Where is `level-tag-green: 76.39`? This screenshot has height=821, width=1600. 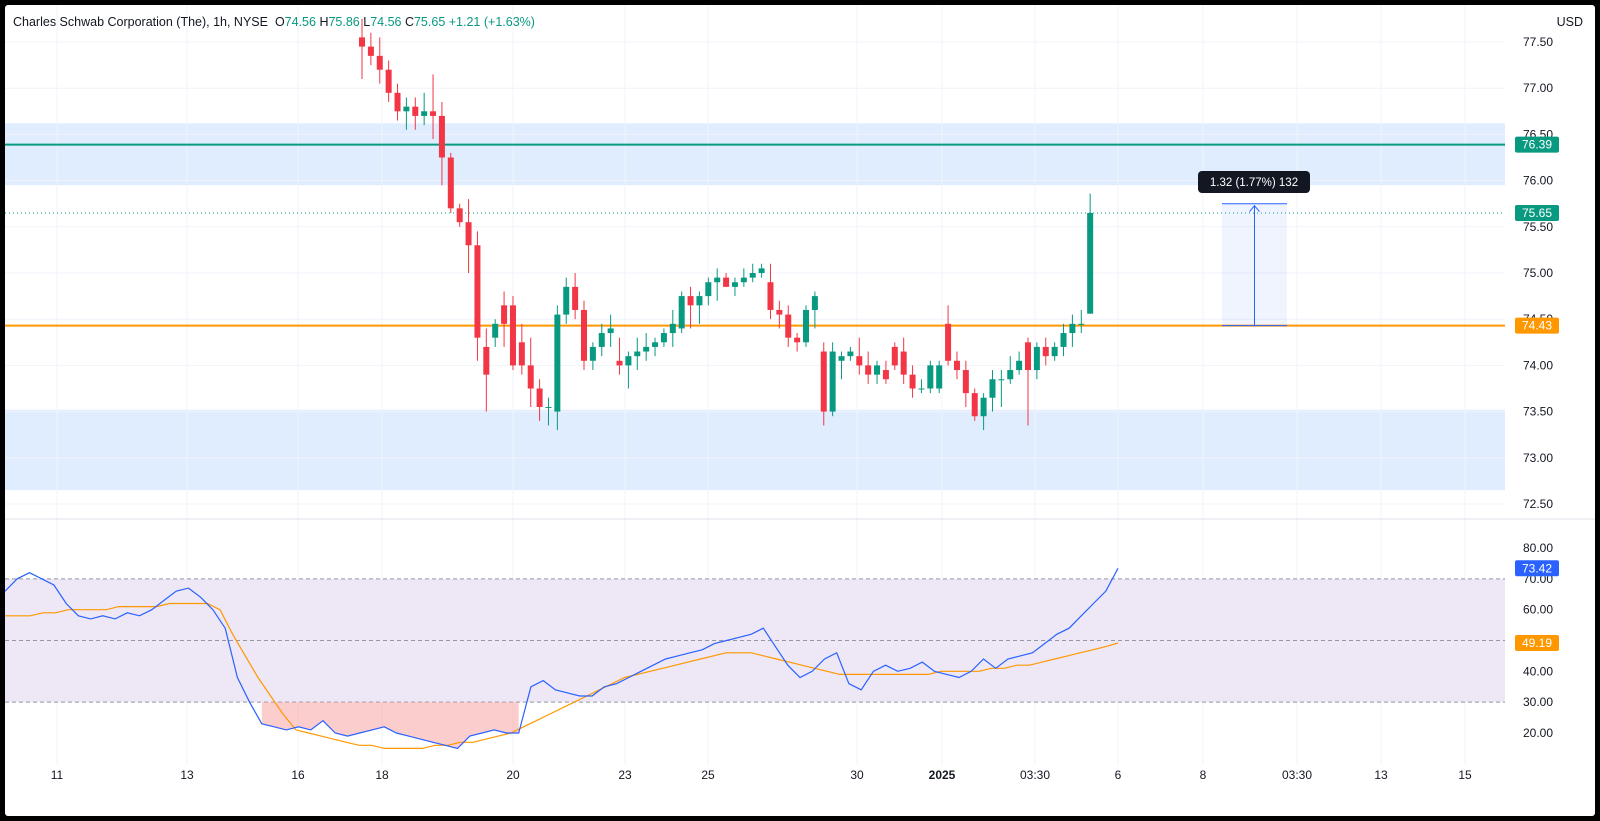 level-tag-green: 76.39 is located at coordinates (1537, 145).